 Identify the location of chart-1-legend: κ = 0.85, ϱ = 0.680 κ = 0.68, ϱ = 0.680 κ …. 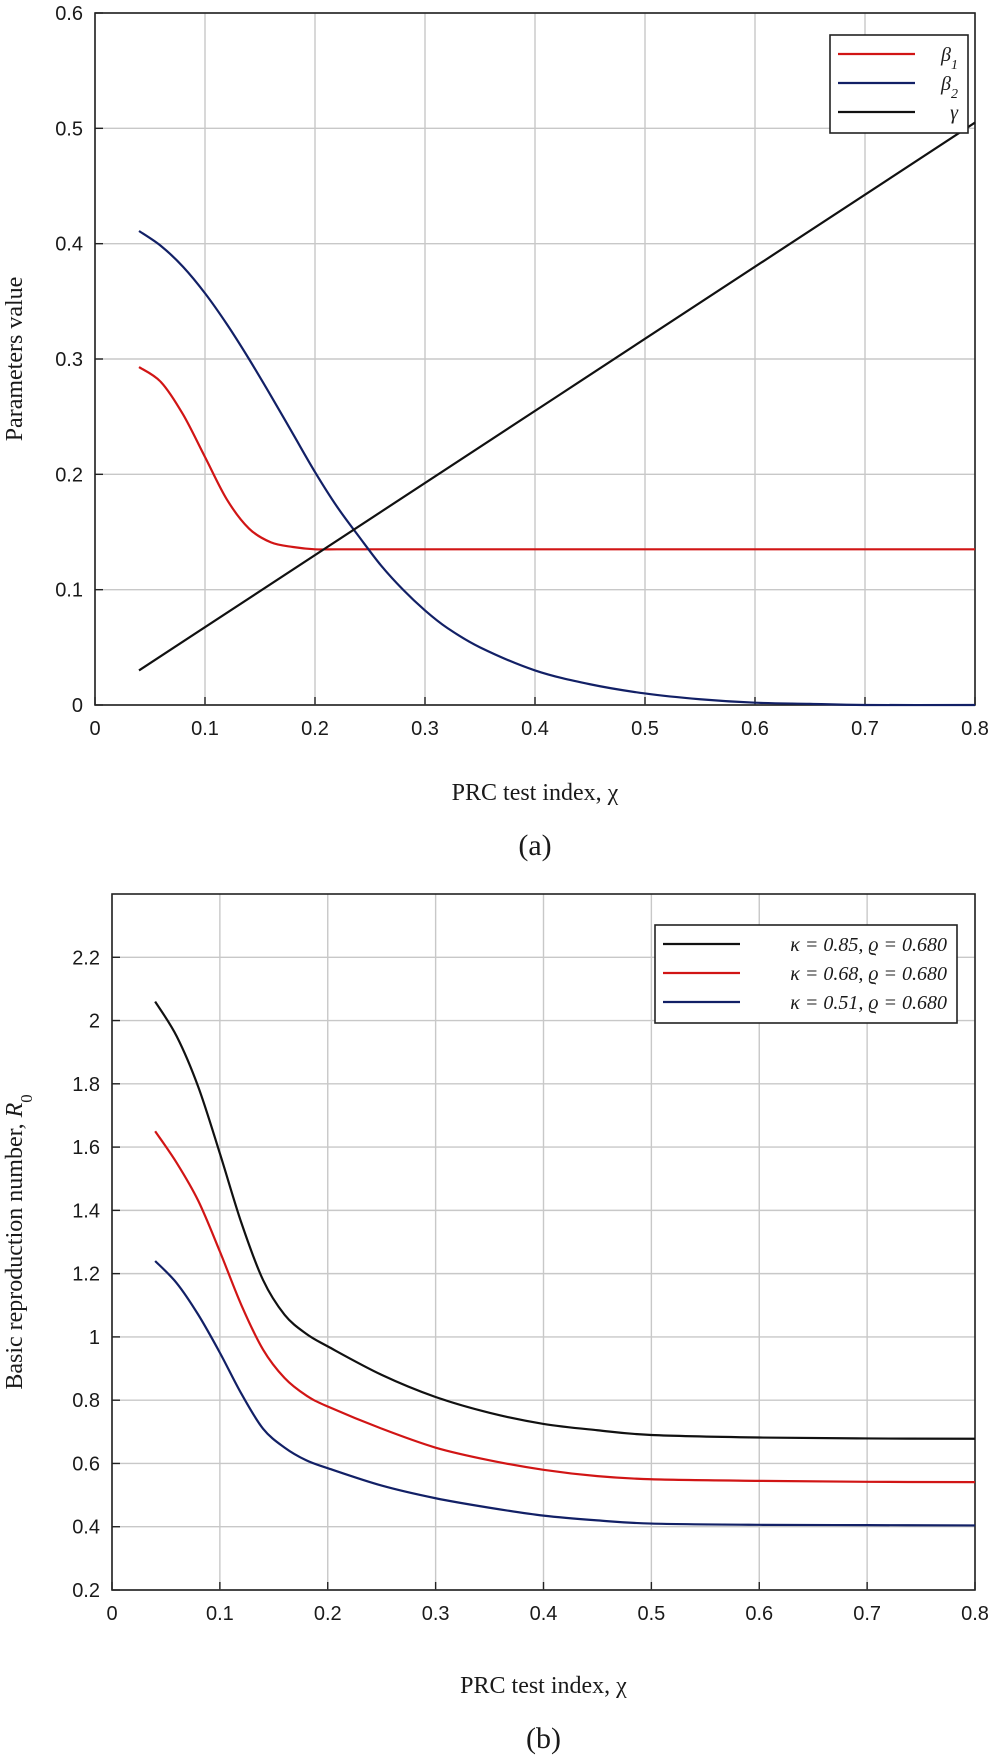
(806, 974).